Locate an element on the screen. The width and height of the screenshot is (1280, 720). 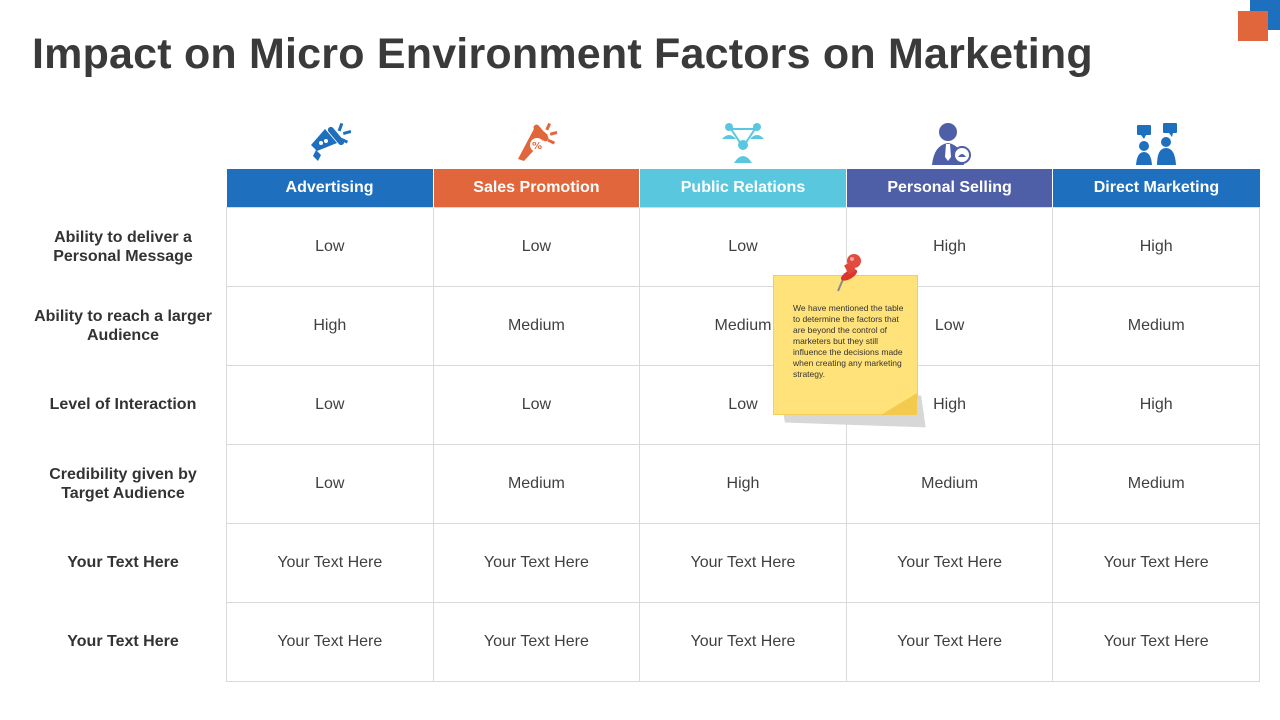
row-label: Ability to reach a larger Audience is located at coordinates (123, 325).